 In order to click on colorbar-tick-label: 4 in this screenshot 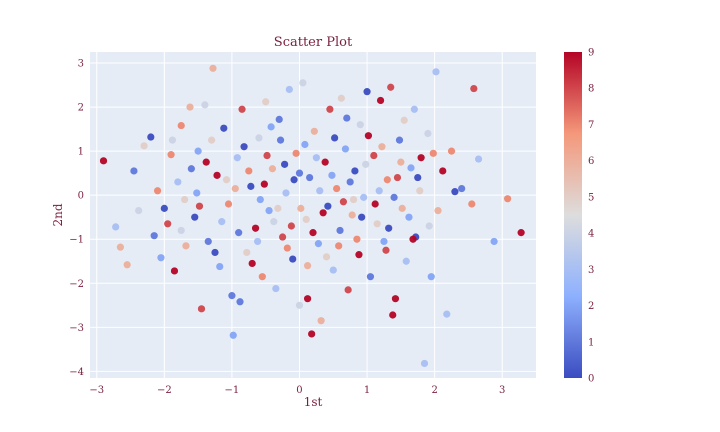, I will do `click(591, 234)`.